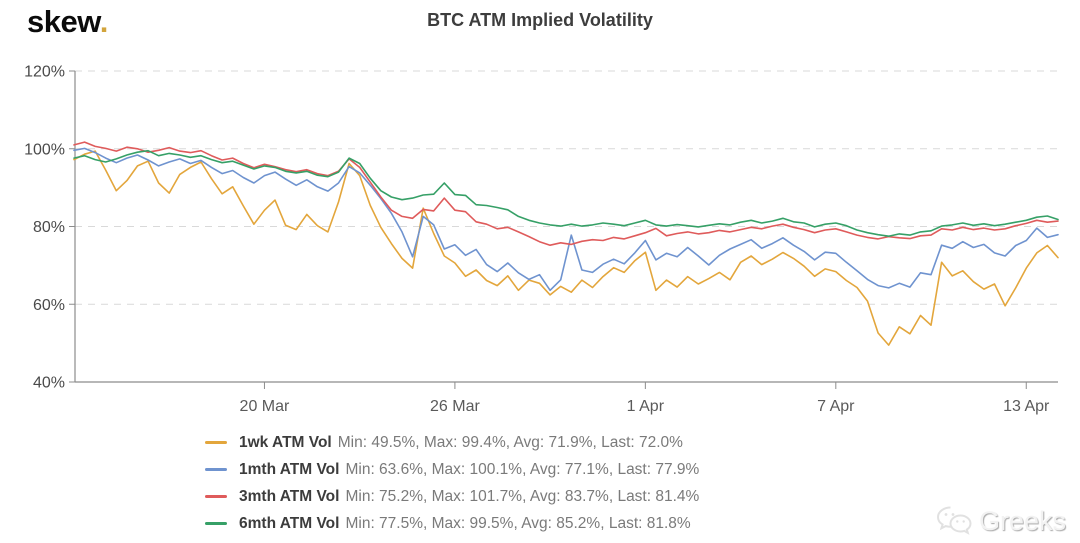 The height and width of the screenshot is (543, 1080). Describe the element at coordinates (216, 496) in the screenshot. I see `legend-swatch-3mth` at that location.